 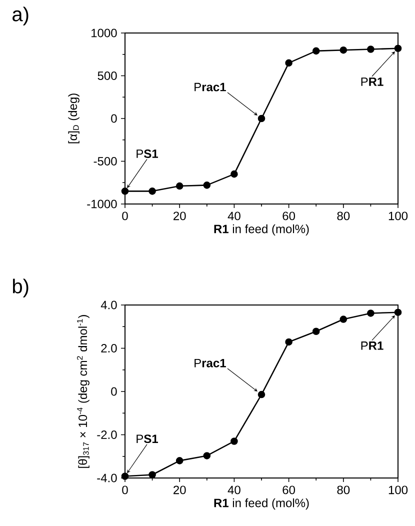 I want to click on y-axis-title: [α]$_{D}$ (deg), so click(x=74, y=119).